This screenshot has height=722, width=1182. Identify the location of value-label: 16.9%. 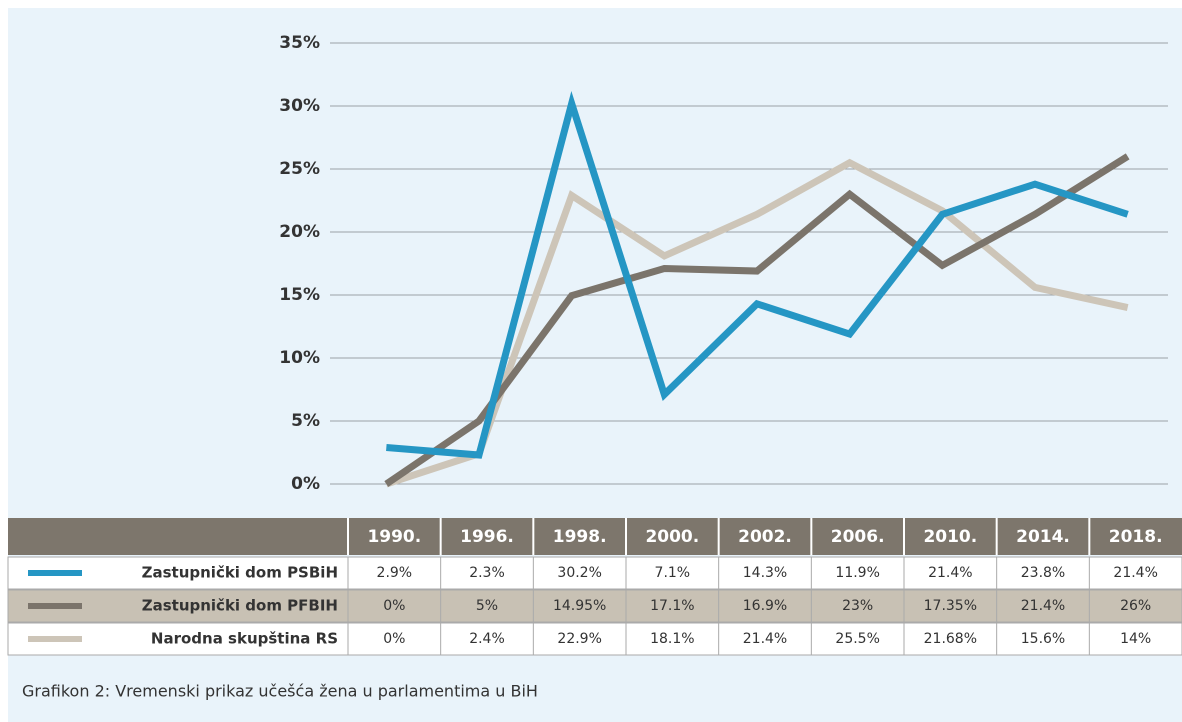
(765, 606).